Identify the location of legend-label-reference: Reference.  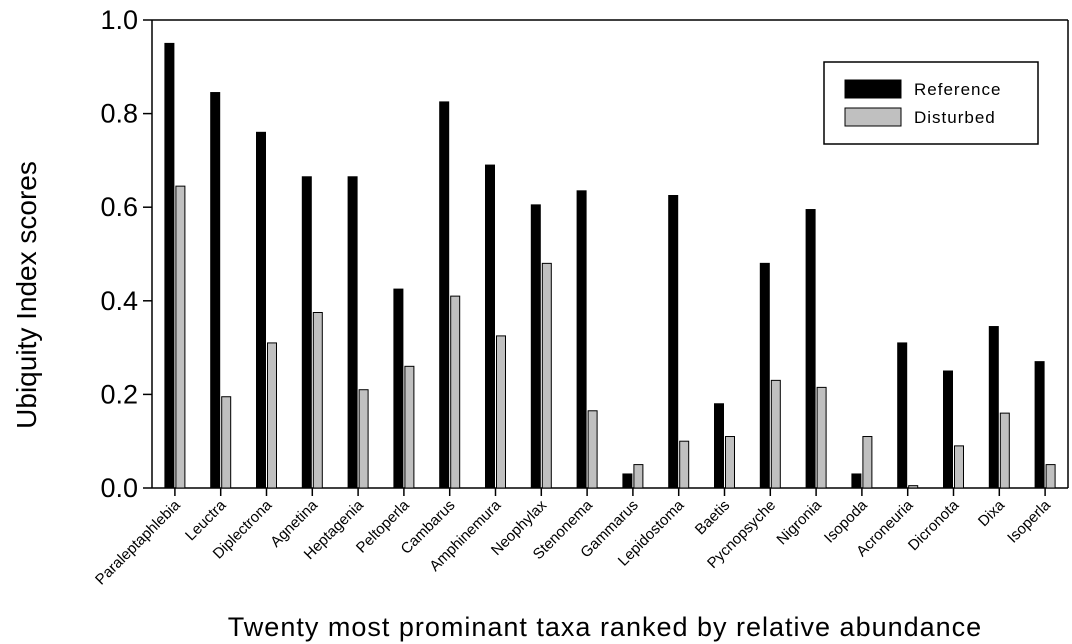
(957, 89).